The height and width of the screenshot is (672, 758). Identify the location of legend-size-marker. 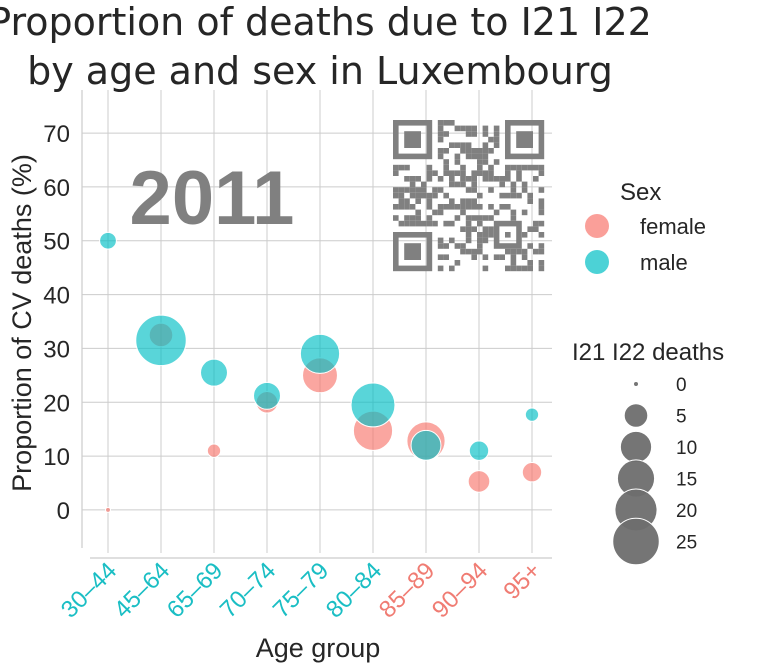
(636, 447).